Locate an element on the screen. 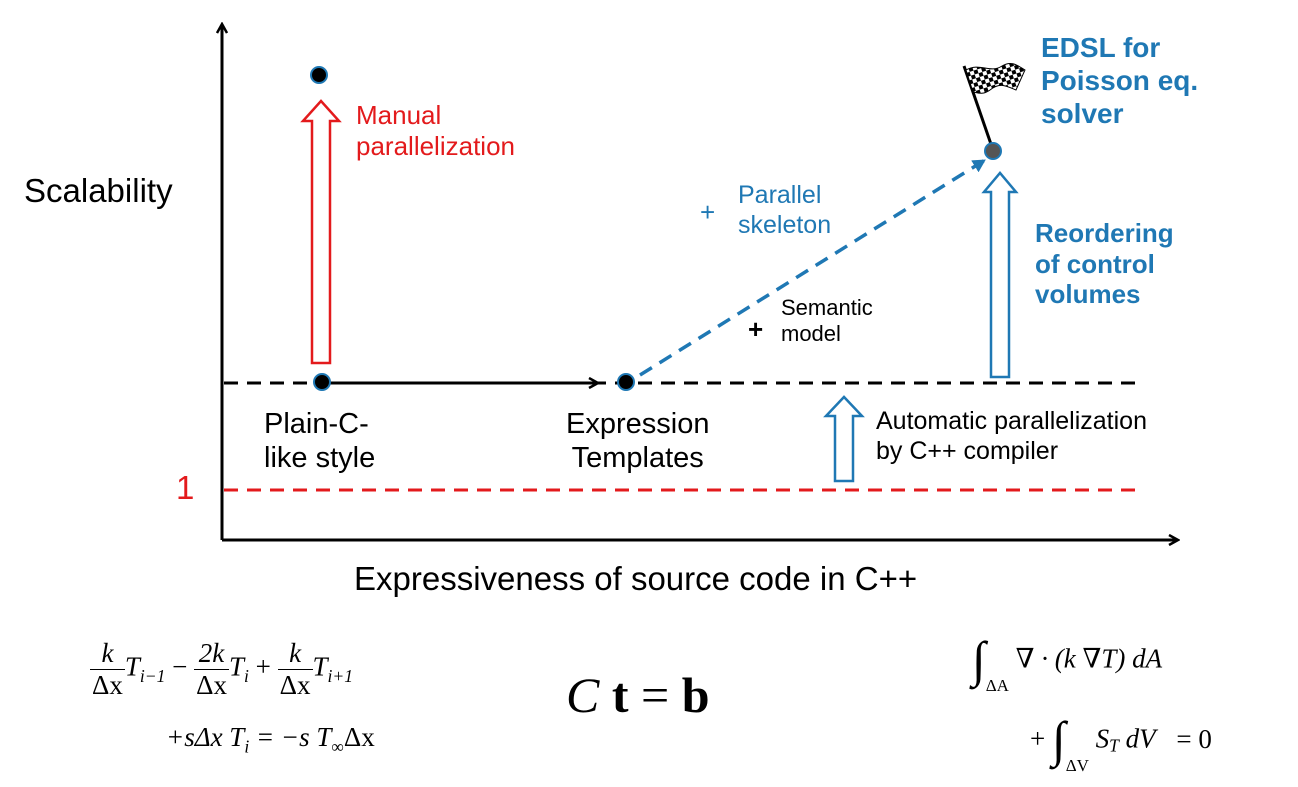 This screenshot has height=787, width=1298. eq-line2: +sΔx T is located at coordinates (205, 737).